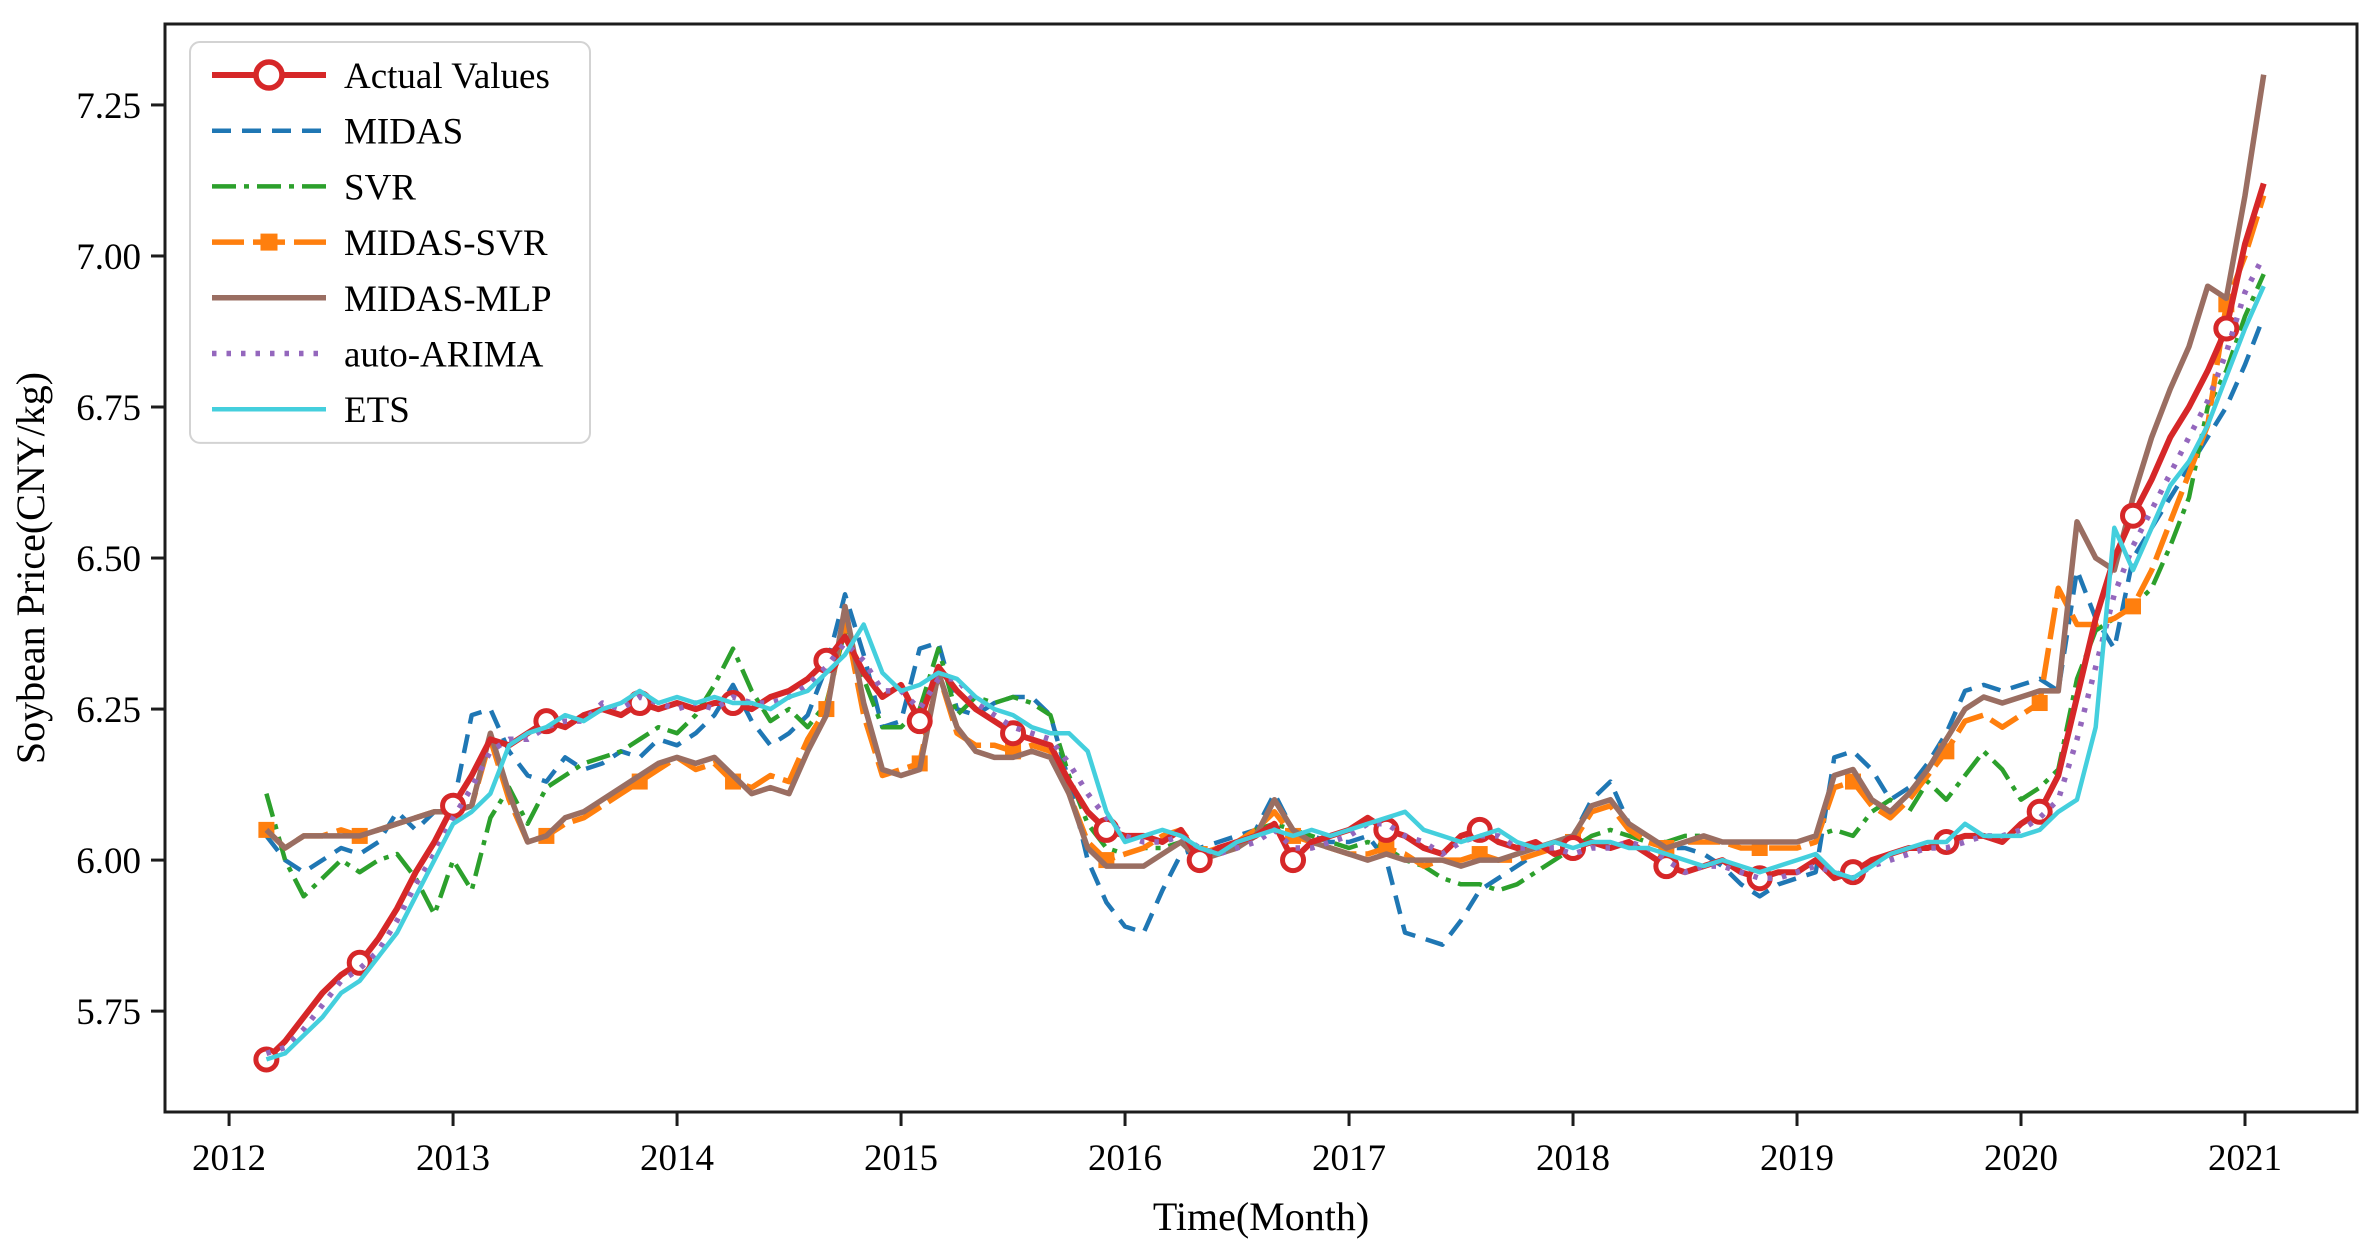 The width and height of the screenshot is (2370, 1254). Describe the element at coordinates (677, 1158) in the screenshot. I see `x-tick-label: 2014` at that location.